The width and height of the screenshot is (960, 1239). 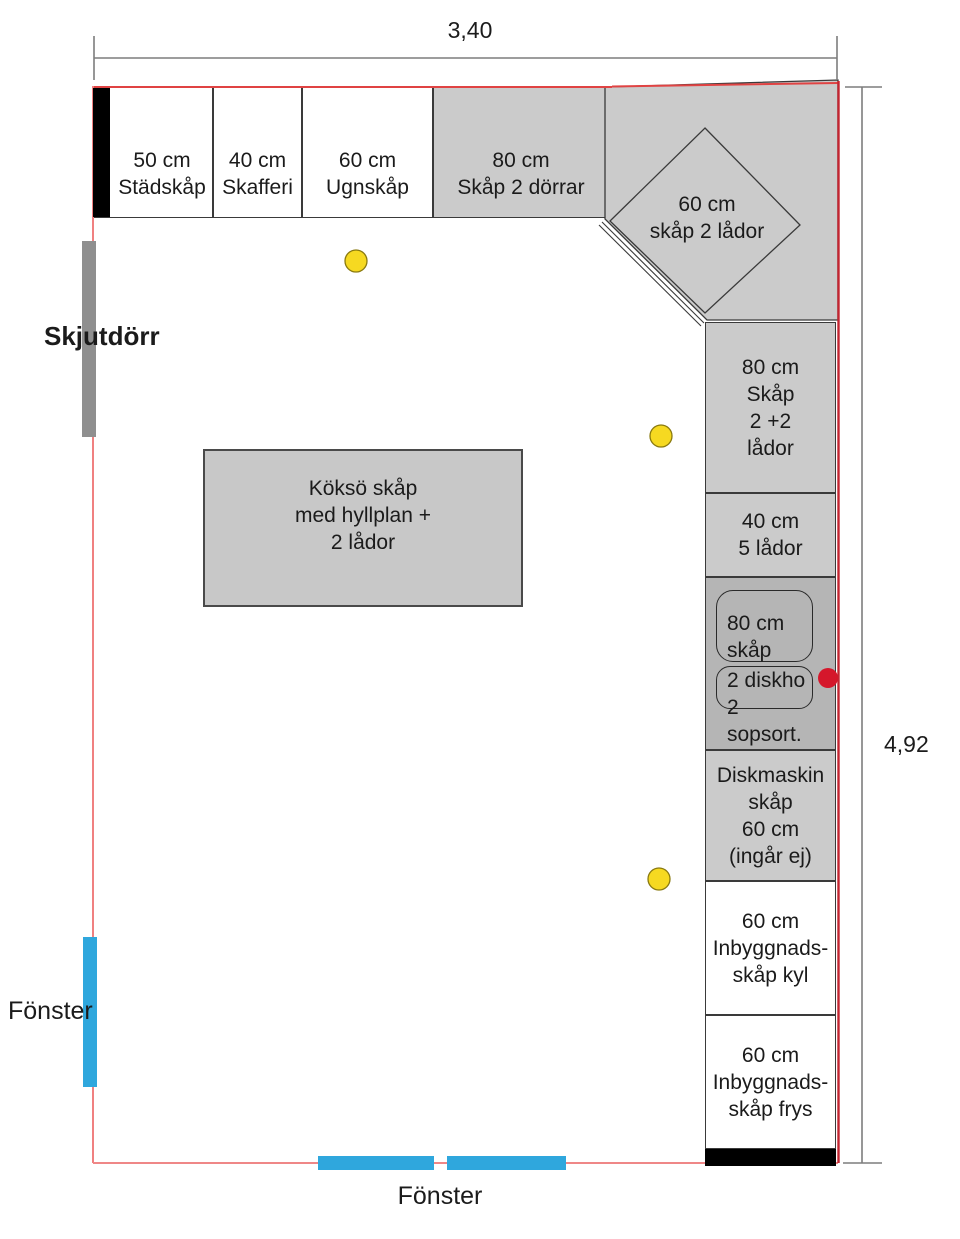 I want to click on dimension-height-label: 4,92, so click(x=906, y=744).